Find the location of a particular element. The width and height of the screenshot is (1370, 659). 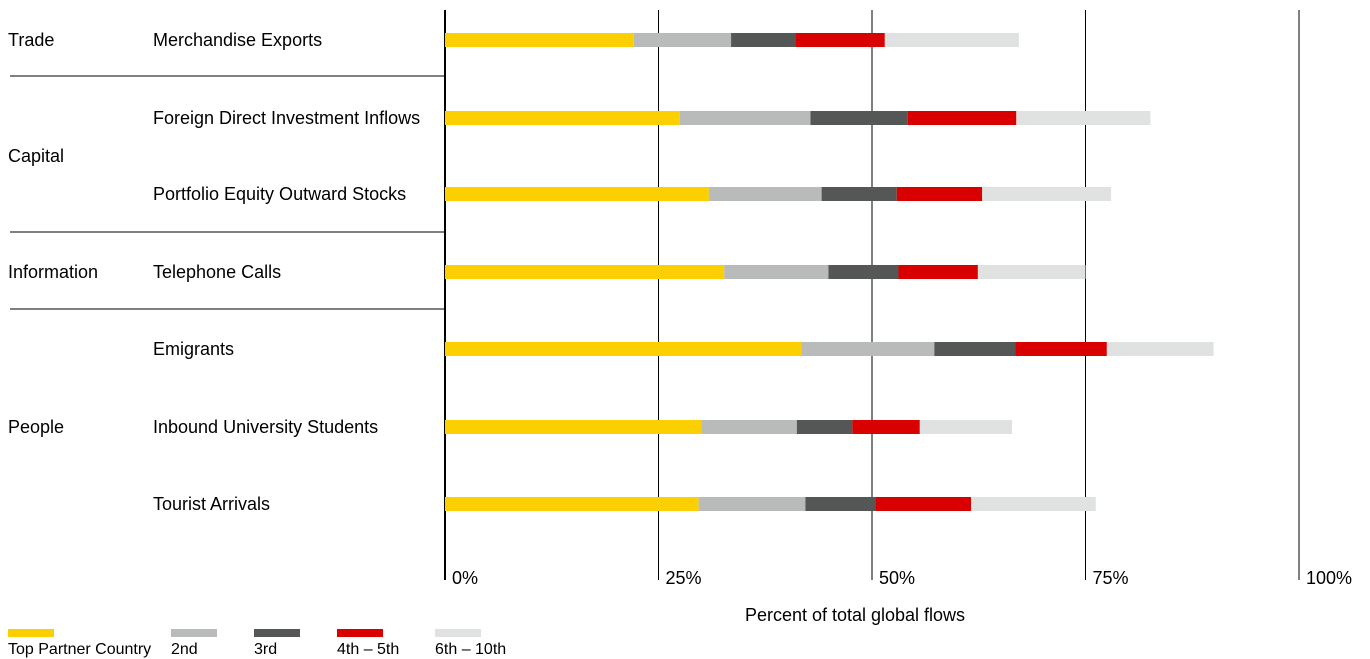

group-label: Capital is located at coordinates (36, 156).